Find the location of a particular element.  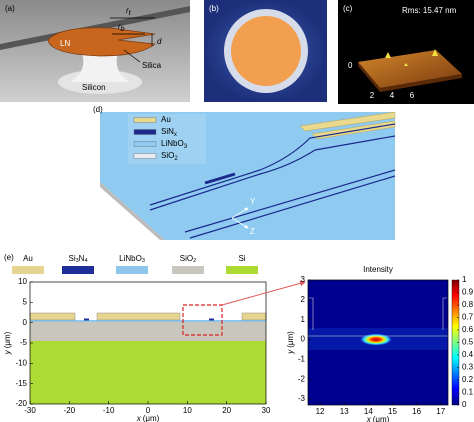

panel-label: (a) is located at coordinates (10, 8).